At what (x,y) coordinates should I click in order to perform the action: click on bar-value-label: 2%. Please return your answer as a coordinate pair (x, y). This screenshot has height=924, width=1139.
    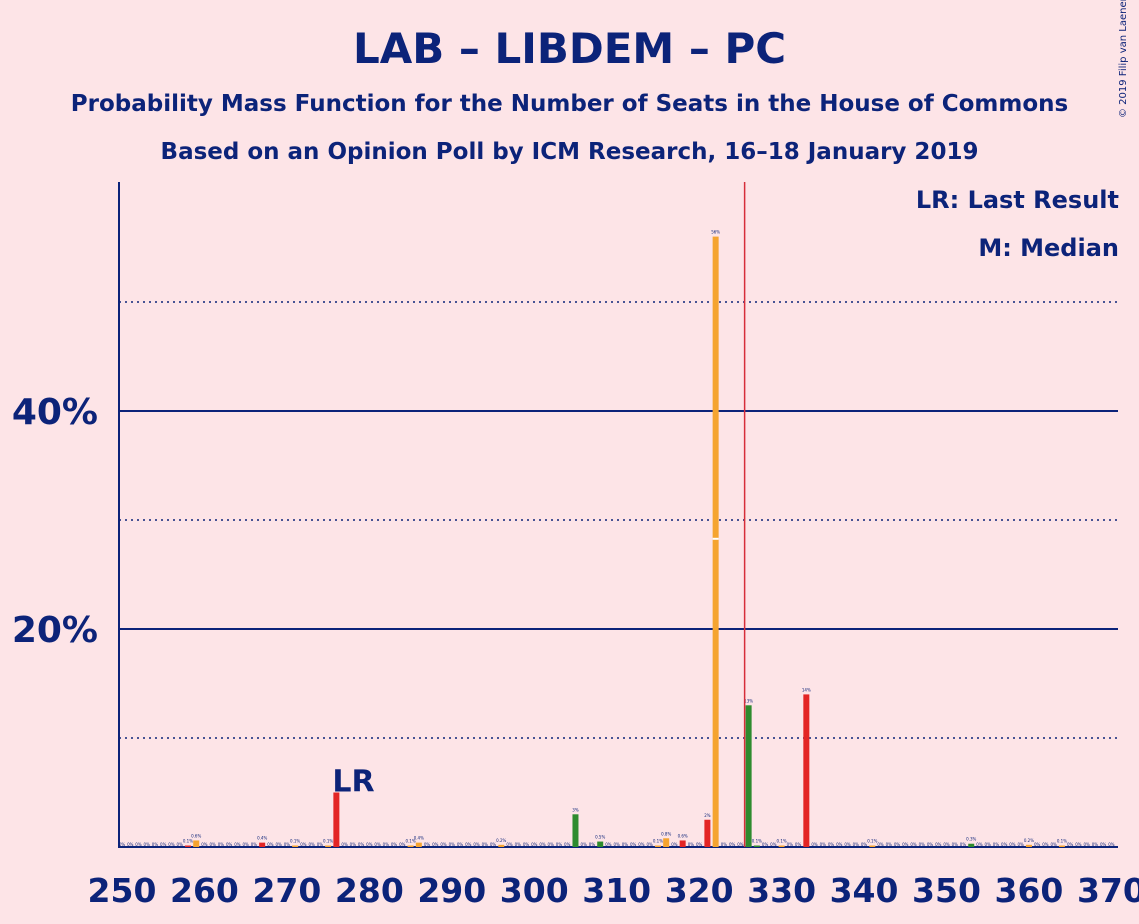
    Looking at the image, I should click on (707, 815).